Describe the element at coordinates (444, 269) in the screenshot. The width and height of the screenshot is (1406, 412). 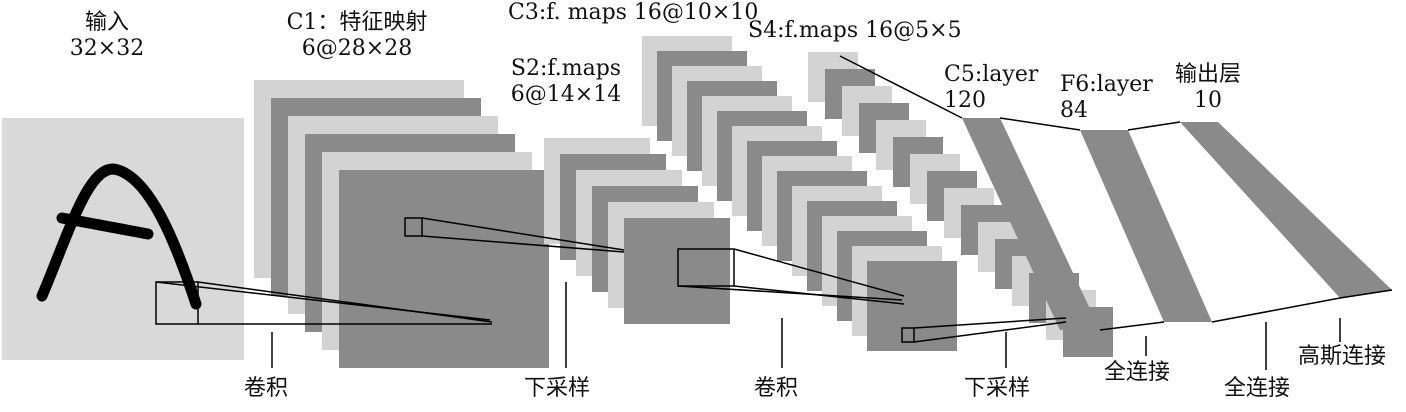
I see `c1-map` at that location.